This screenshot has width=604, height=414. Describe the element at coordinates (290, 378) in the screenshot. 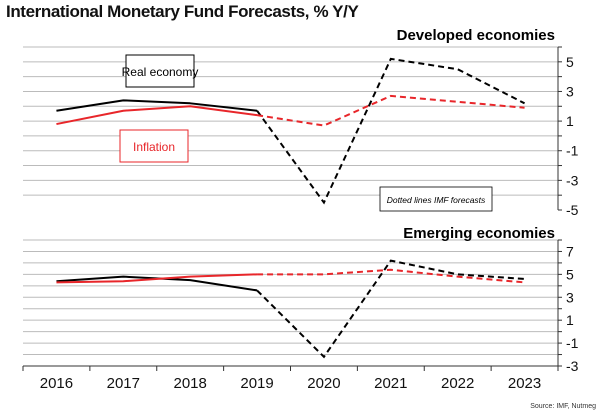

I see `x-axis: 2016 2017 2018 2019 2020 2021 2022 2023` at that location.